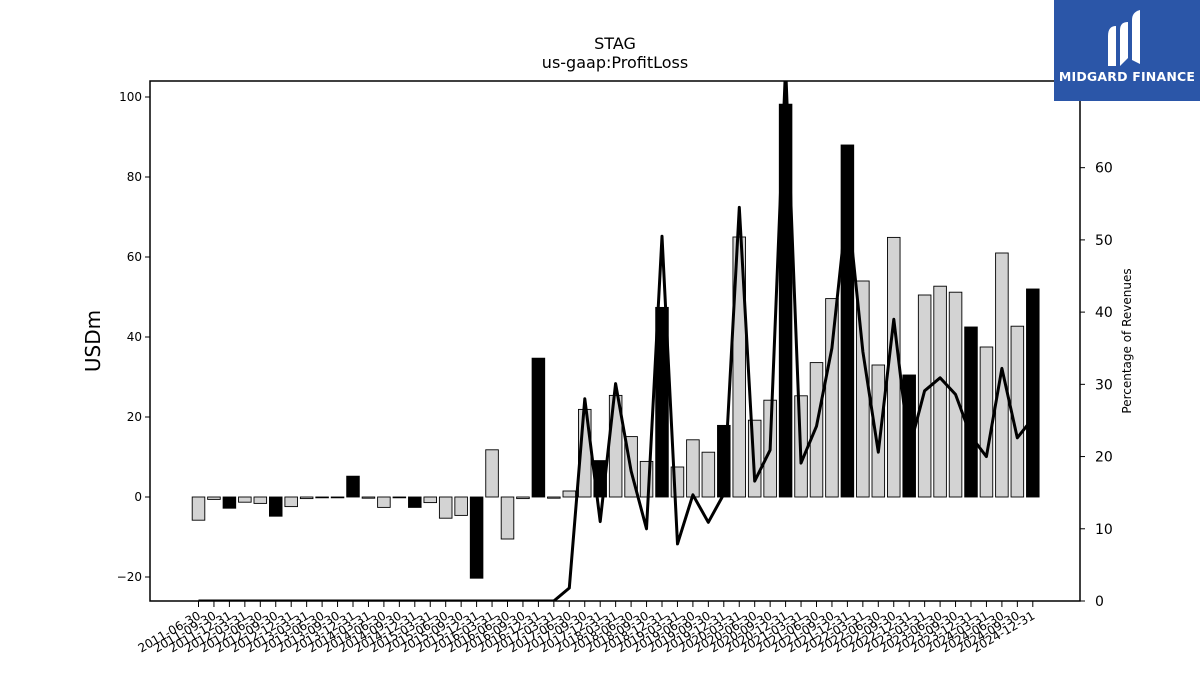 This screenshot has height=675, width=1200. What do you see at coordinates (1104, 241) in the screenshot?
I see `y2-tick-label: 50` at bounding box center [1104, 241].